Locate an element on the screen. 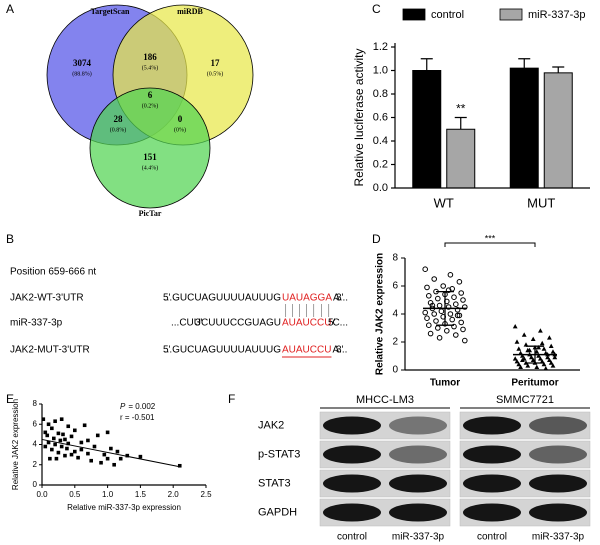 This screenshot has height=545, width=600. x-tick-label: Peritumor is located at coordinates (534, 383).